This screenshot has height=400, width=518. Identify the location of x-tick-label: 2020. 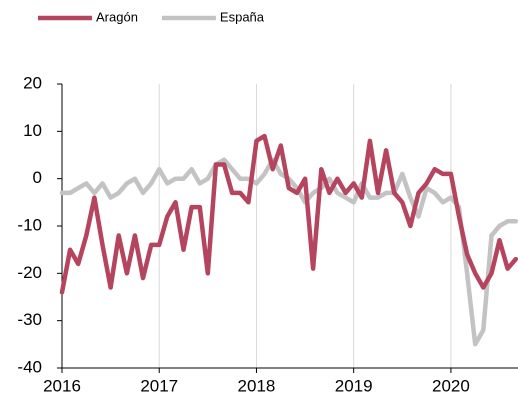
(451, 385).